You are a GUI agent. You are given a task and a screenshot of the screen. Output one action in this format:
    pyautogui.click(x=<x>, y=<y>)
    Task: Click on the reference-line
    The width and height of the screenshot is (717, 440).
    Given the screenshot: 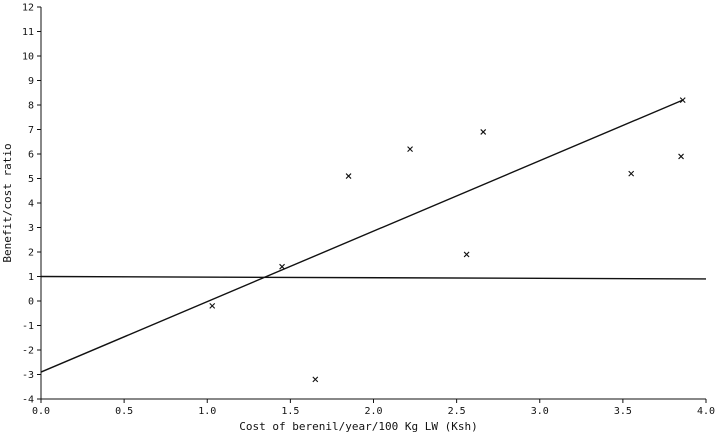 What is the action you would take?
    pyautogui.click(x=373, y=277)
    